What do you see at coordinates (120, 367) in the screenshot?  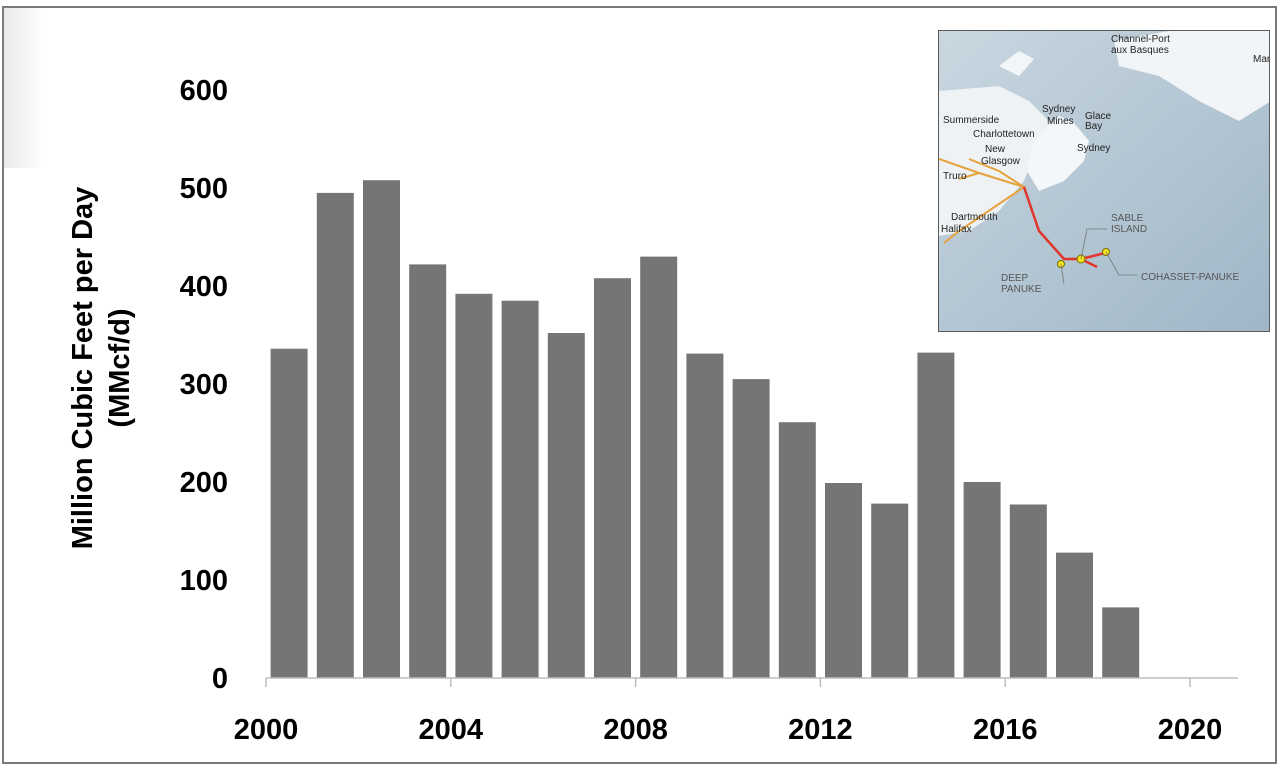 I see `y-axis-title-line2: (MMcf/d)` at bounding box center [120, 367].